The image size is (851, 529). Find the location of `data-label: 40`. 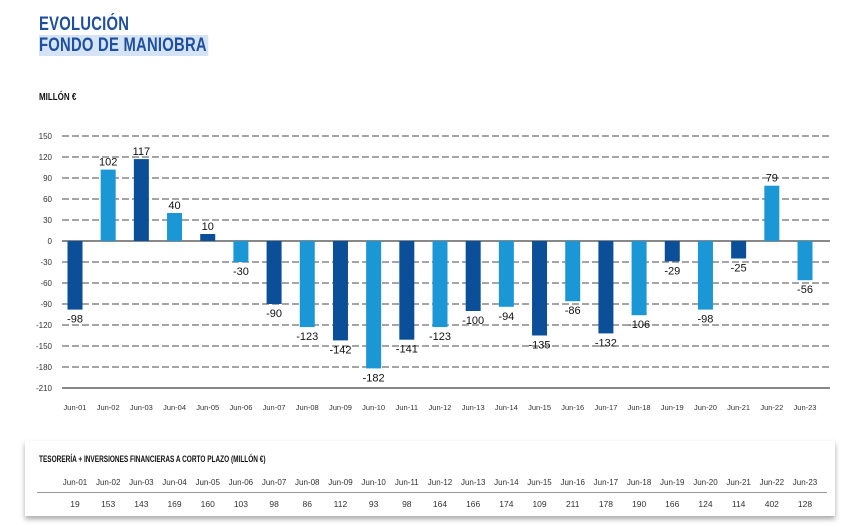

data-label: 40 is located at coordinates (174, 206).